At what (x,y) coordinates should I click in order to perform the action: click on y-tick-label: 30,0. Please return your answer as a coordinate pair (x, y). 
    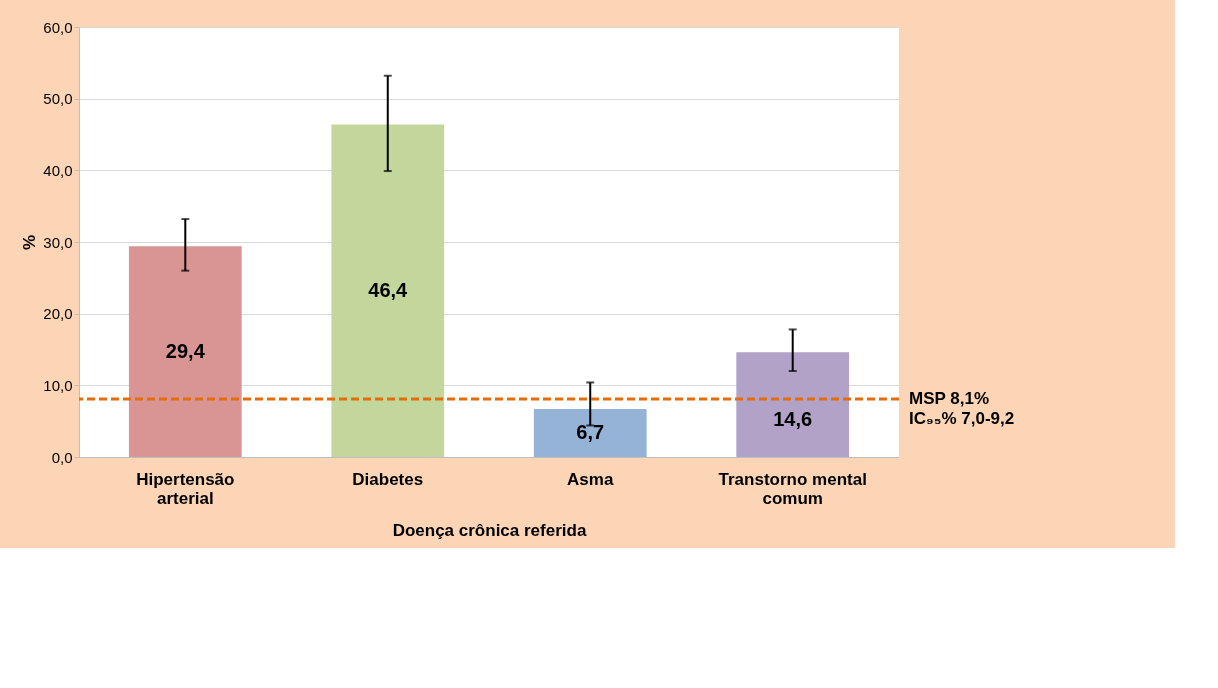
    Looking at the image, I should click on (58, 242).